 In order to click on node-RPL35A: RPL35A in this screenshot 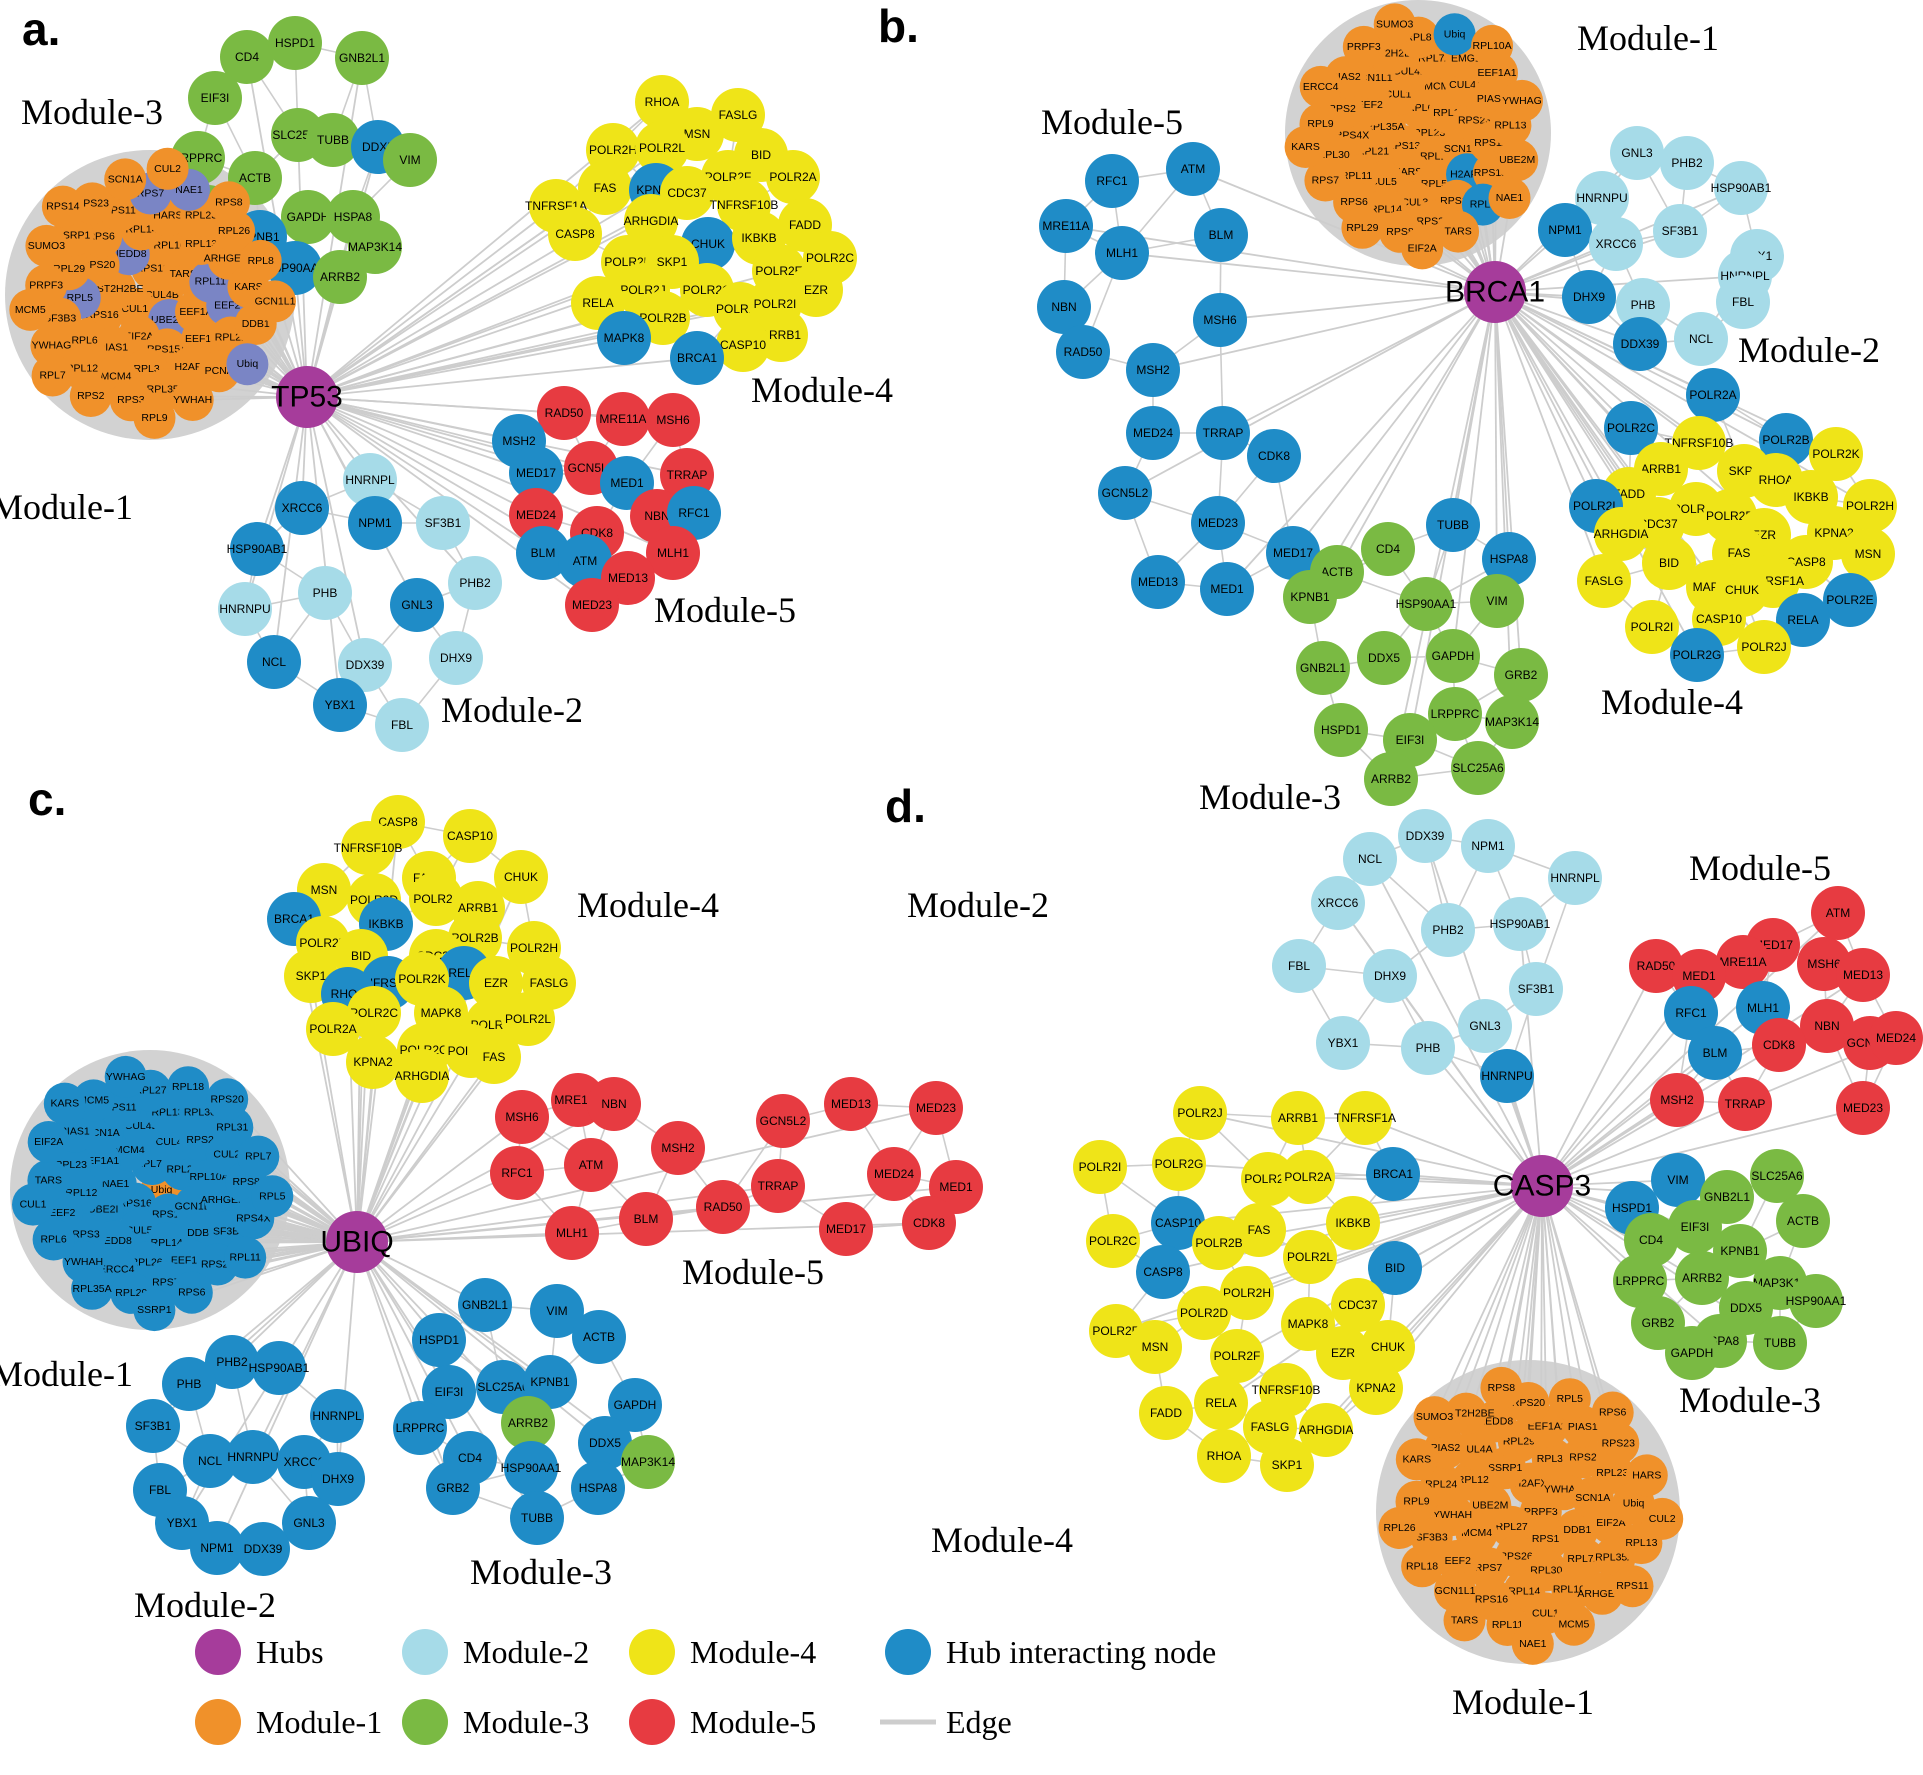, I will do `click(92, 1288)`.